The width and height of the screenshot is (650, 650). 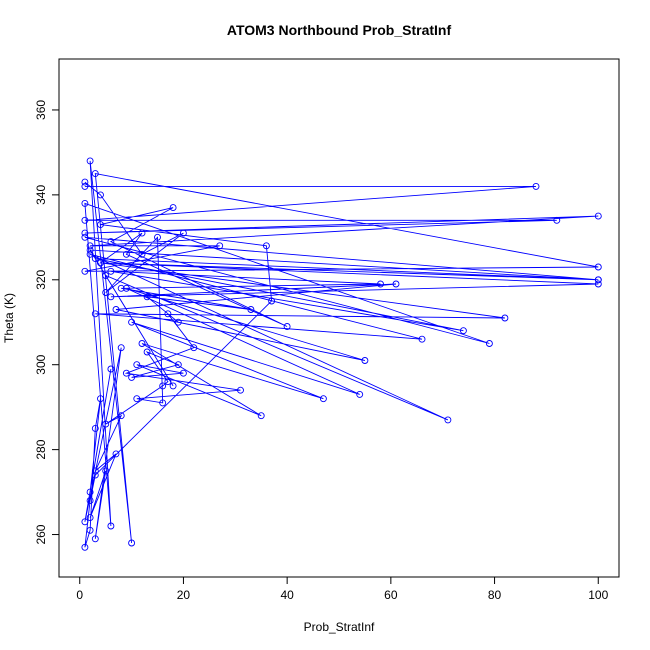 What do you see at coordinates (9, 318) in the screenshot?
I see `y-axis-label: Theta (K)` at bounding box center [9, 318].